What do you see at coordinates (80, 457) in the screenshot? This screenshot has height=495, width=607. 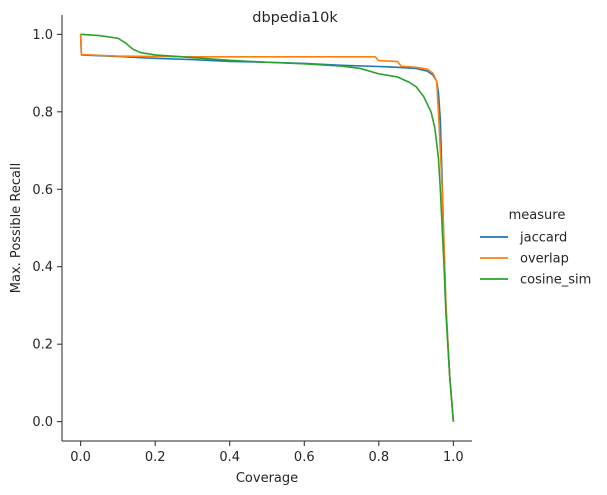 I see `x-tick-label: 0.0` at bounding box center [80, 457].